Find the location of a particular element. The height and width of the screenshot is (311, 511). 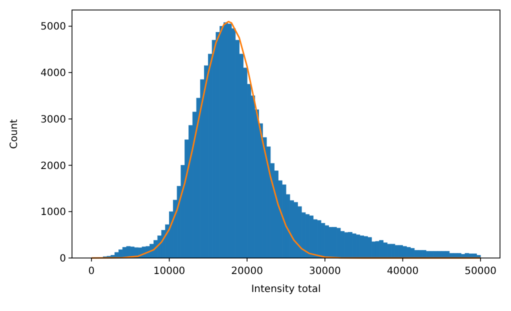

y-tick-label: 4000 is located at coordinates (53, 74).